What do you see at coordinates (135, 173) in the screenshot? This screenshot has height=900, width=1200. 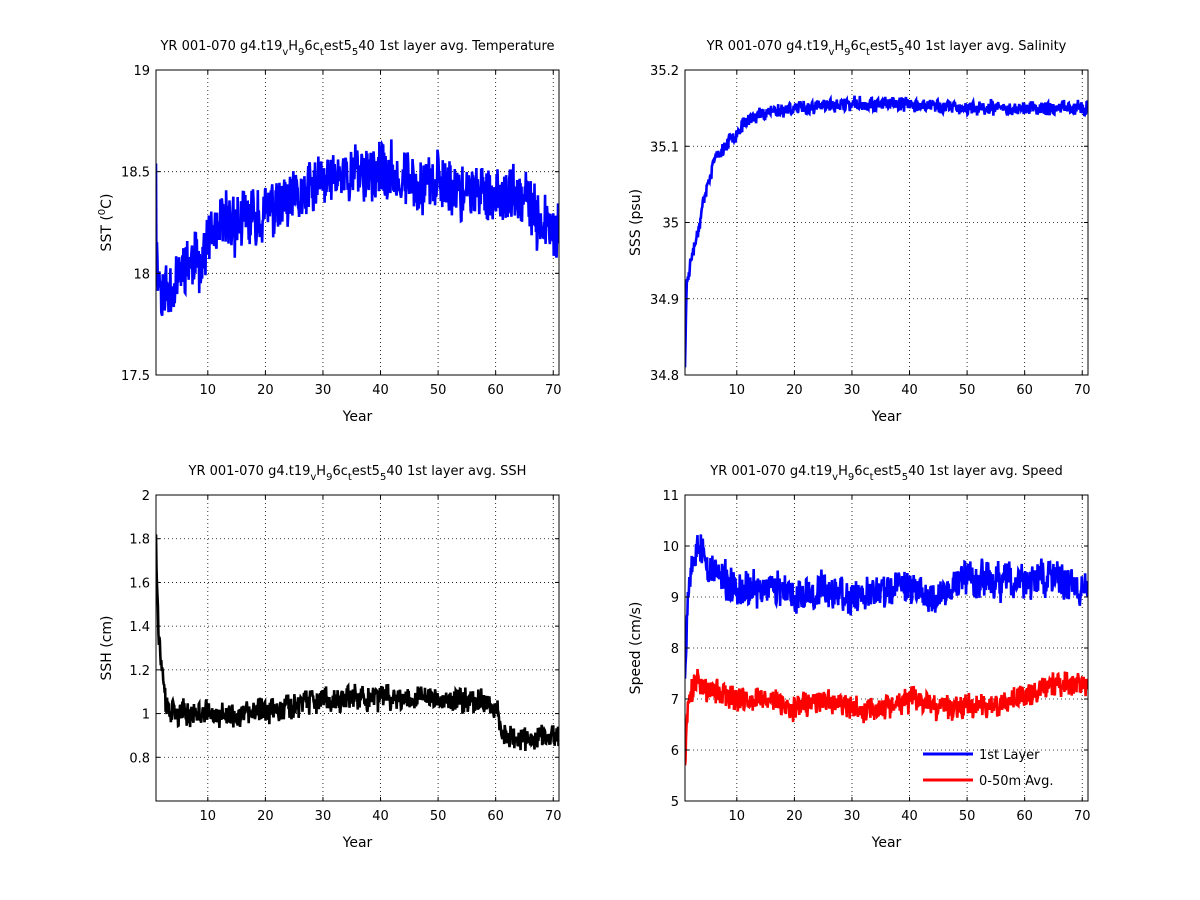 I see `y-tick-label-2: 18.5` at bounding box center [135, 173].